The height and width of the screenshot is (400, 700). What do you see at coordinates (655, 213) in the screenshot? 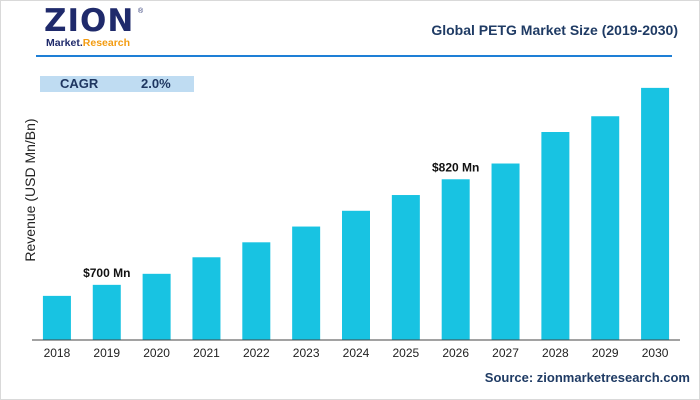
I see `bar-2030` at bounding box center [655, 213].